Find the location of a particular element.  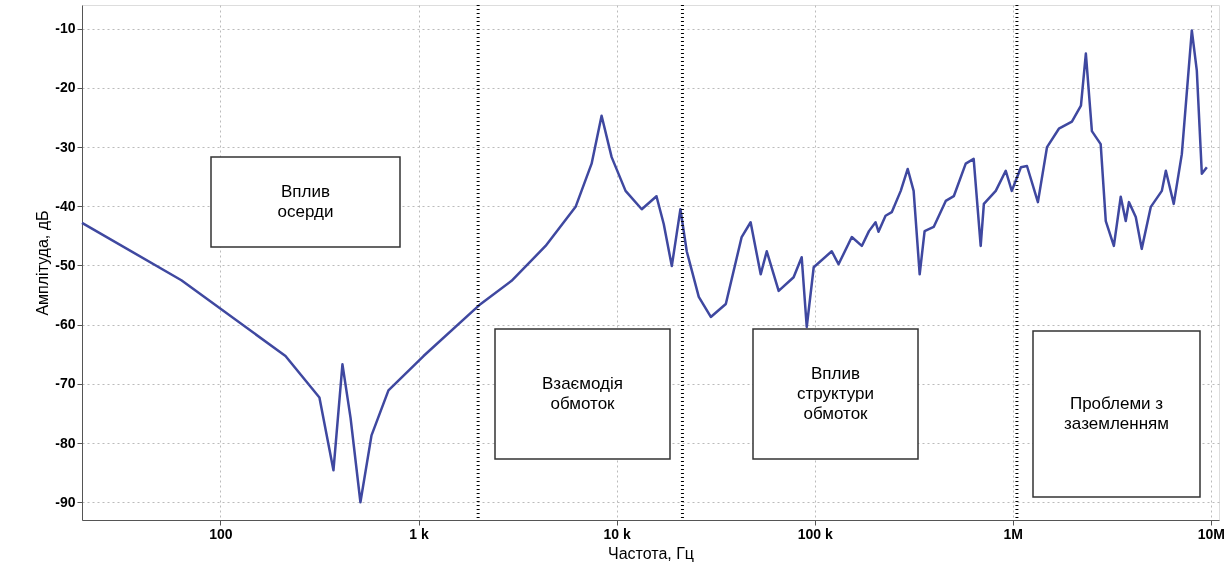

x-axis-title: Частота, Гц is located at coordinates (651, 553).